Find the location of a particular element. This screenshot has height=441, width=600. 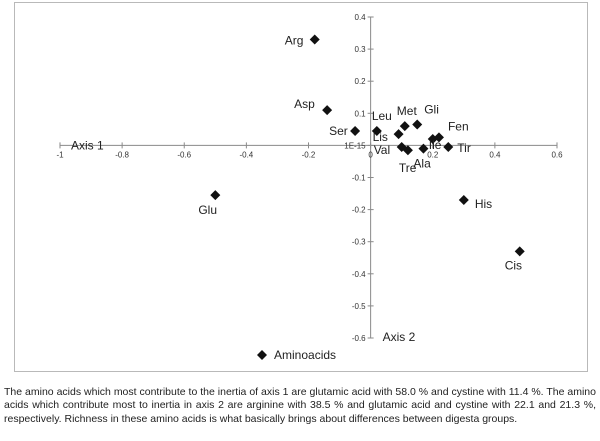

point-marker-glu is located at coordinates (215, 195).